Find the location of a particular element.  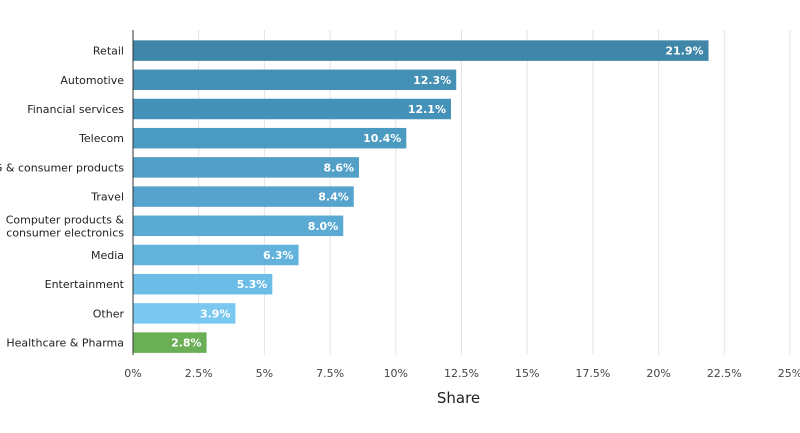

bar-value-label: 8.6% is located at coordinates (338, 167).